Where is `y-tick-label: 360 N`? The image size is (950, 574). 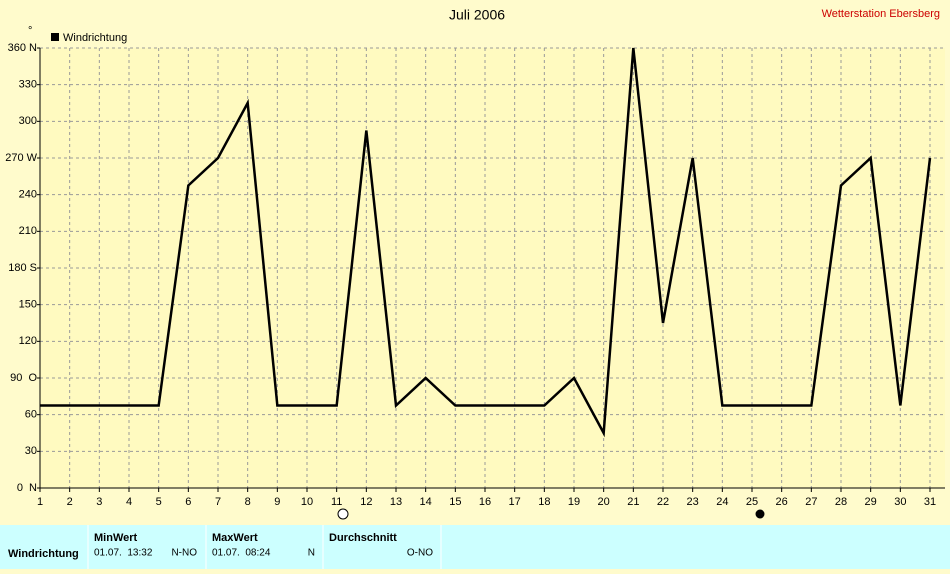 y-tick-label: 360 N is located at coordinates (22, 48).